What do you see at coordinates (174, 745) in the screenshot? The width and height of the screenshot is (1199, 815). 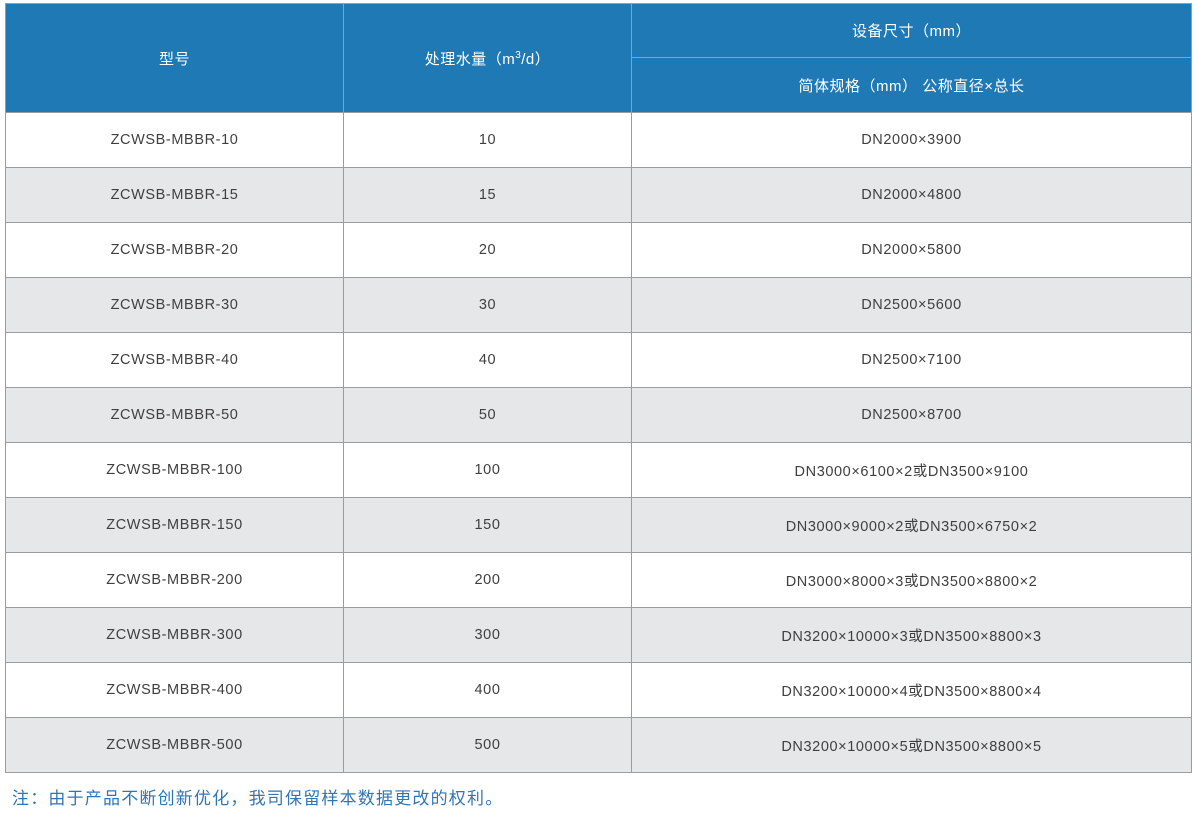 I see `cell-model: ZCWSB-MBBR-500` at bounding box center [174, 745].